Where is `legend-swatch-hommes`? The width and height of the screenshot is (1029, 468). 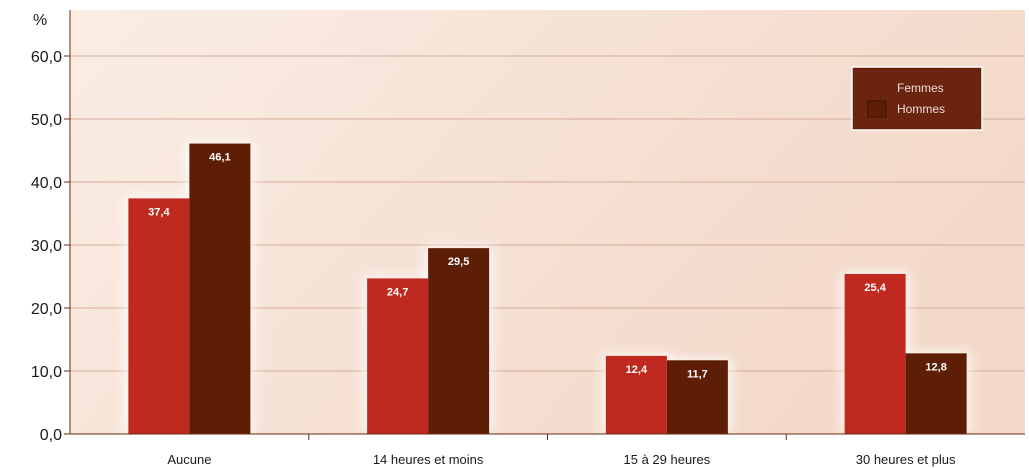
legend-swatch-hommes is located at coordinates (877, 109).